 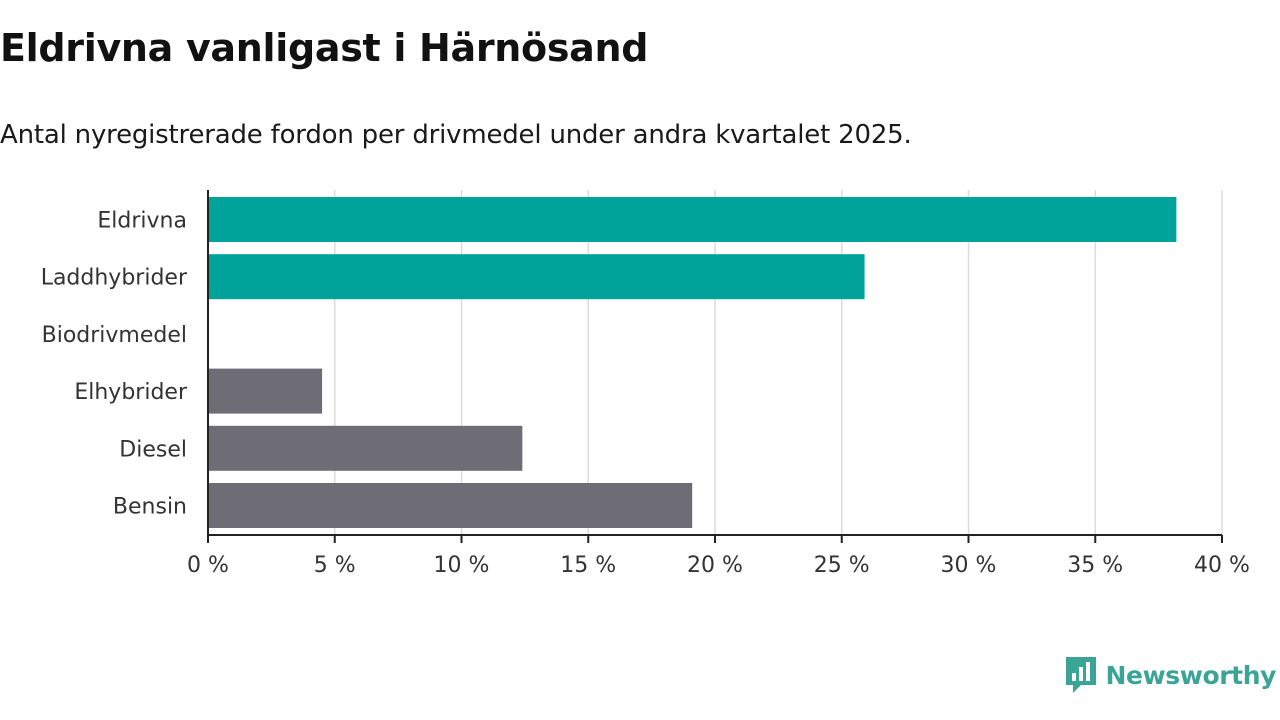 What do you see at coordinates (324, 48) in the screenshot?
I see `chart-title: Eldrivna vanligast i Härnösand` at bounding box center [324, 48].